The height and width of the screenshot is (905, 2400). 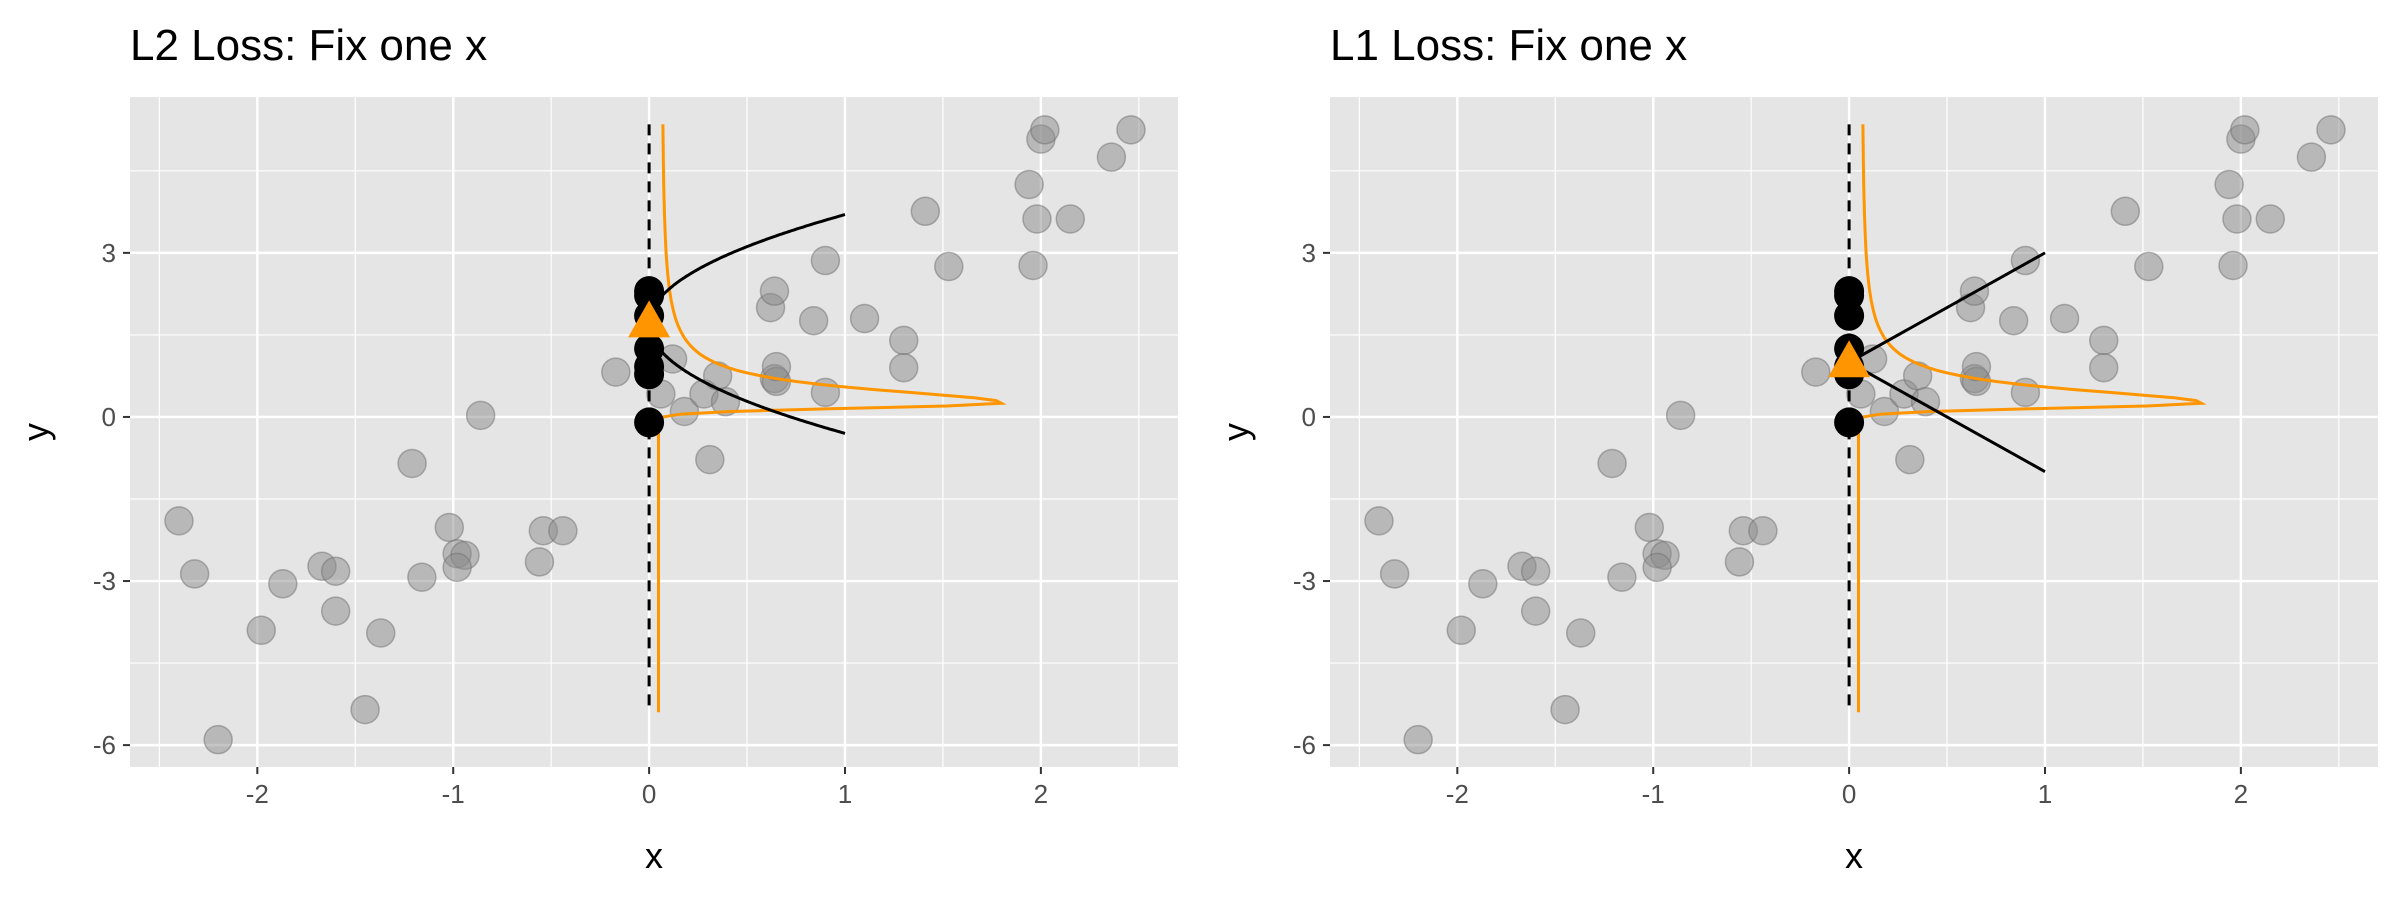 What do you see at coordinates (104, 745) in the screenshot?
I see `y-tick-label: -6` at bounding box center [104, 745].